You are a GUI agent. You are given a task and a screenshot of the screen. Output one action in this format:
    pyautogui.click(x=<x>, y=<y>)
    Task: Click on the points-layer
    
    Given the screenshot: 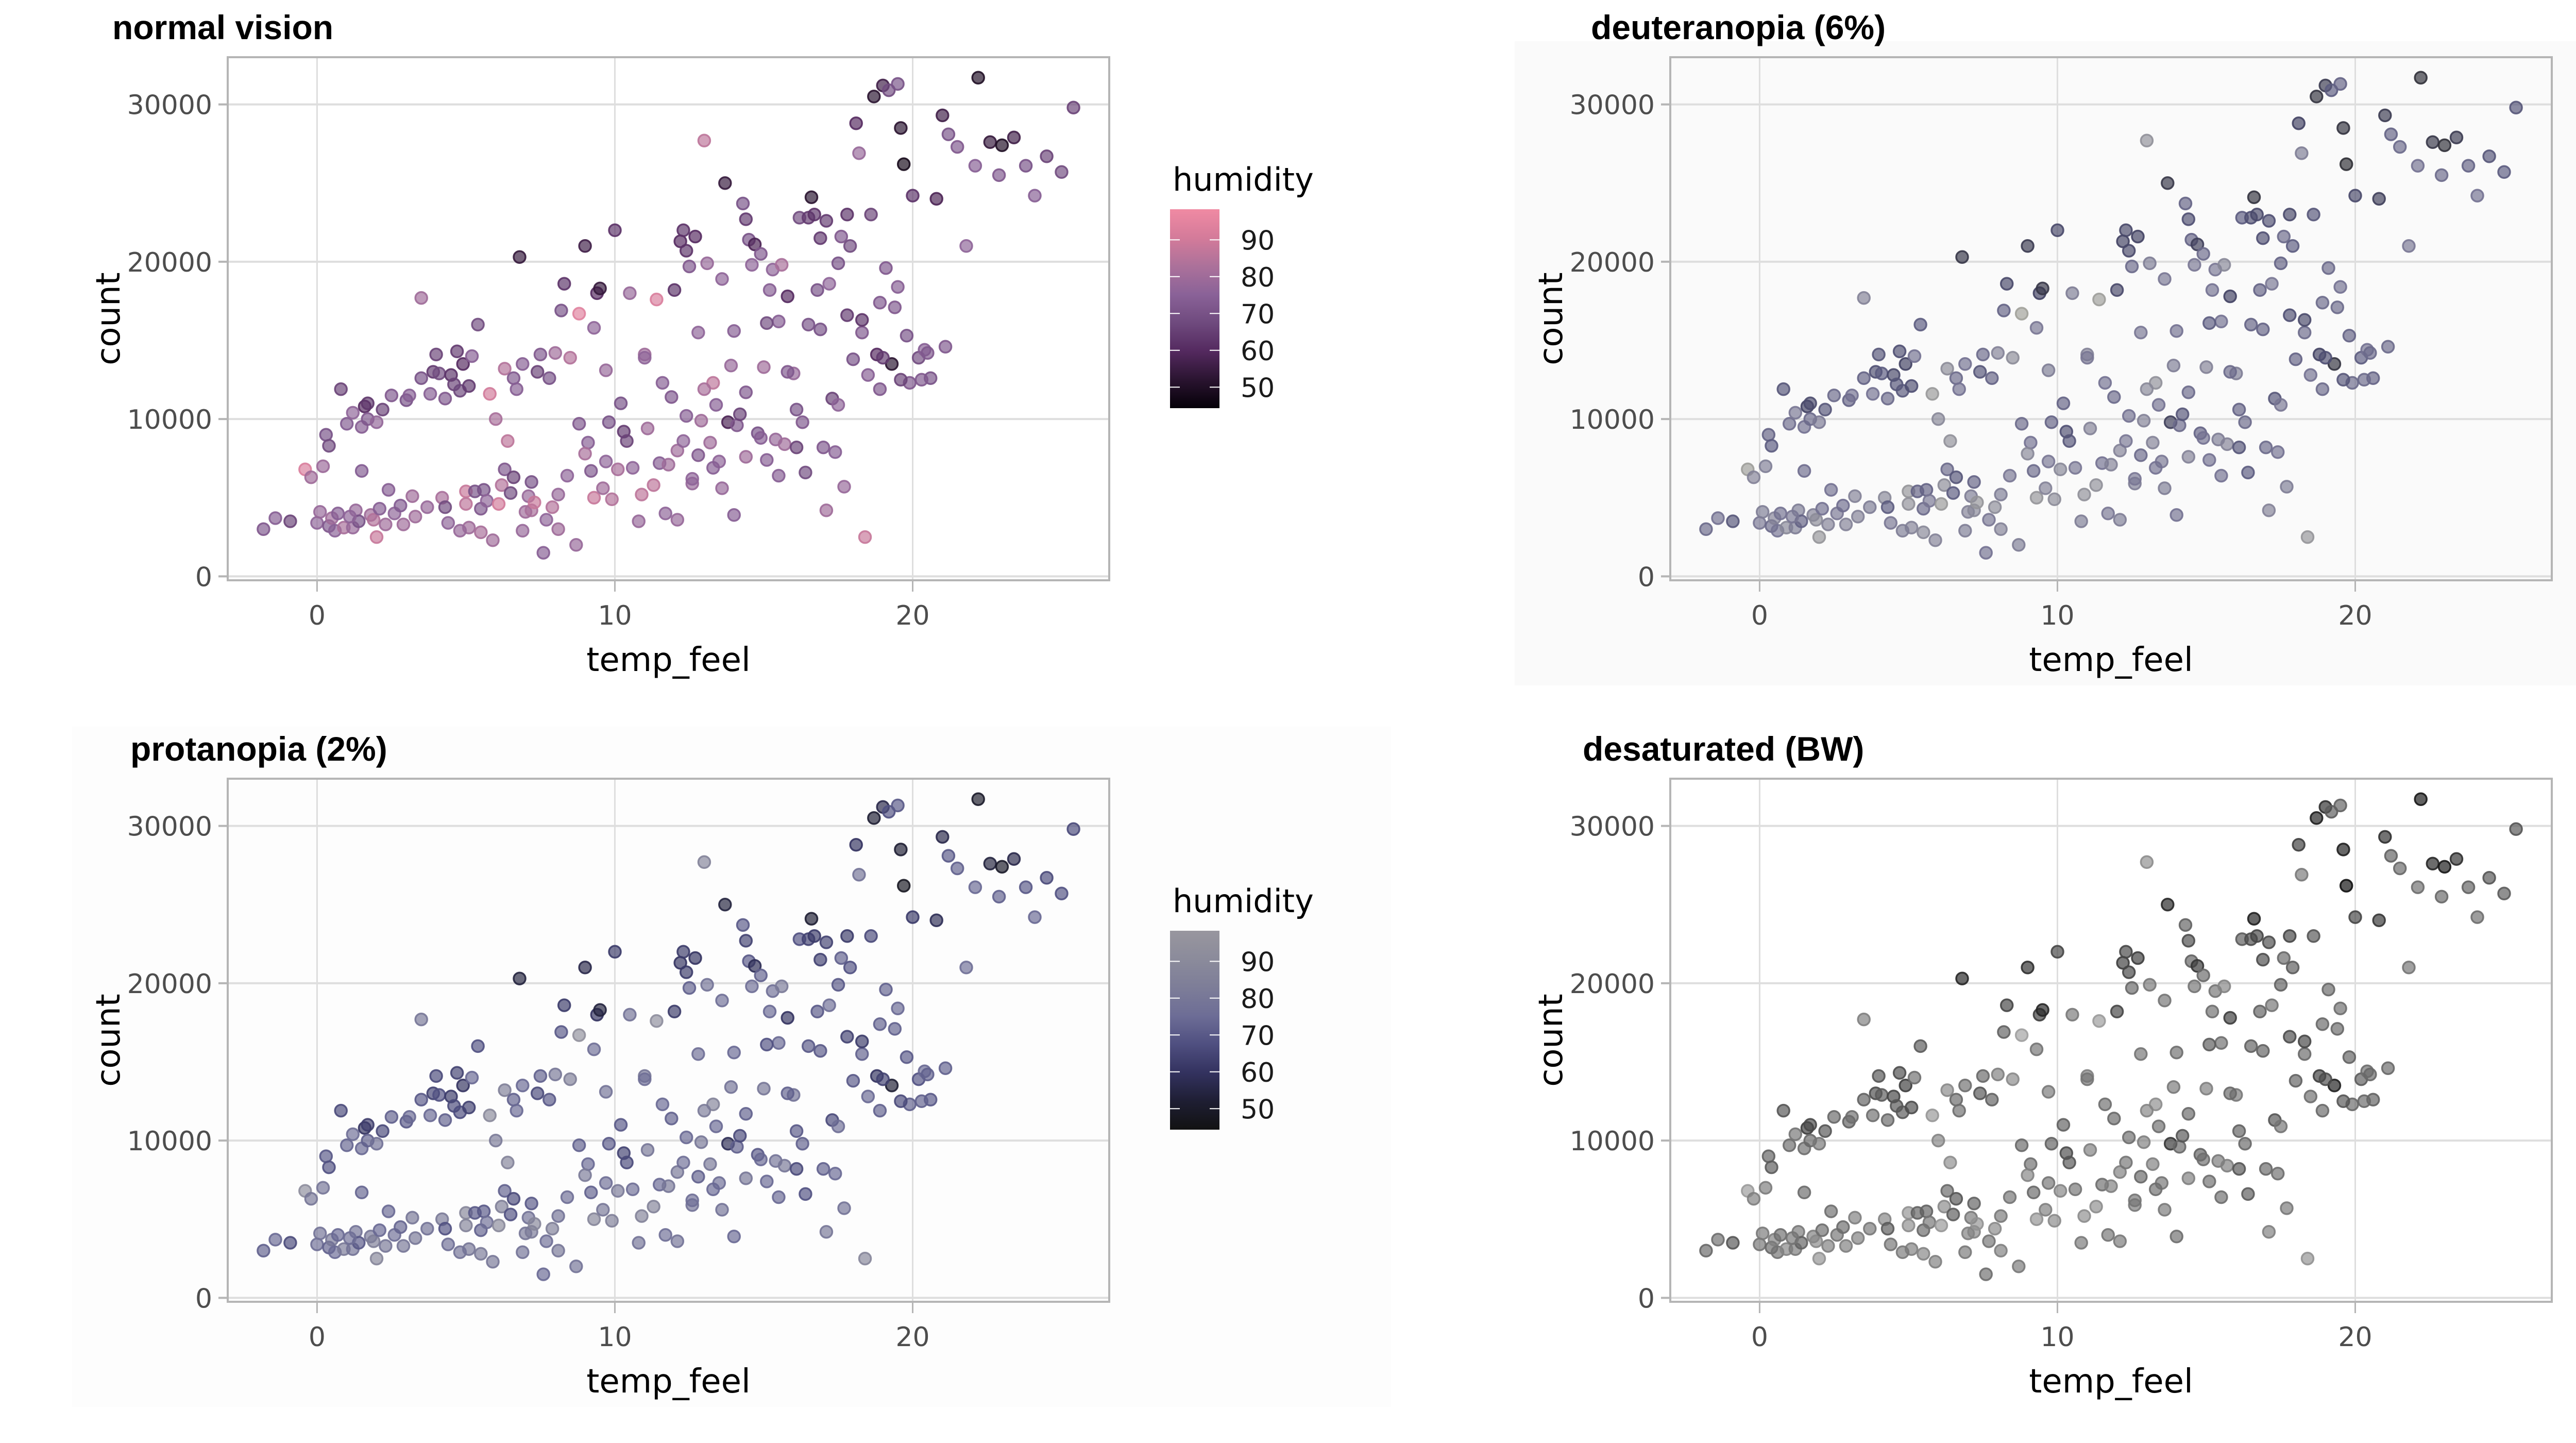 What is the action you would take?
    pyautogui.click(x=2111, y=315)
    